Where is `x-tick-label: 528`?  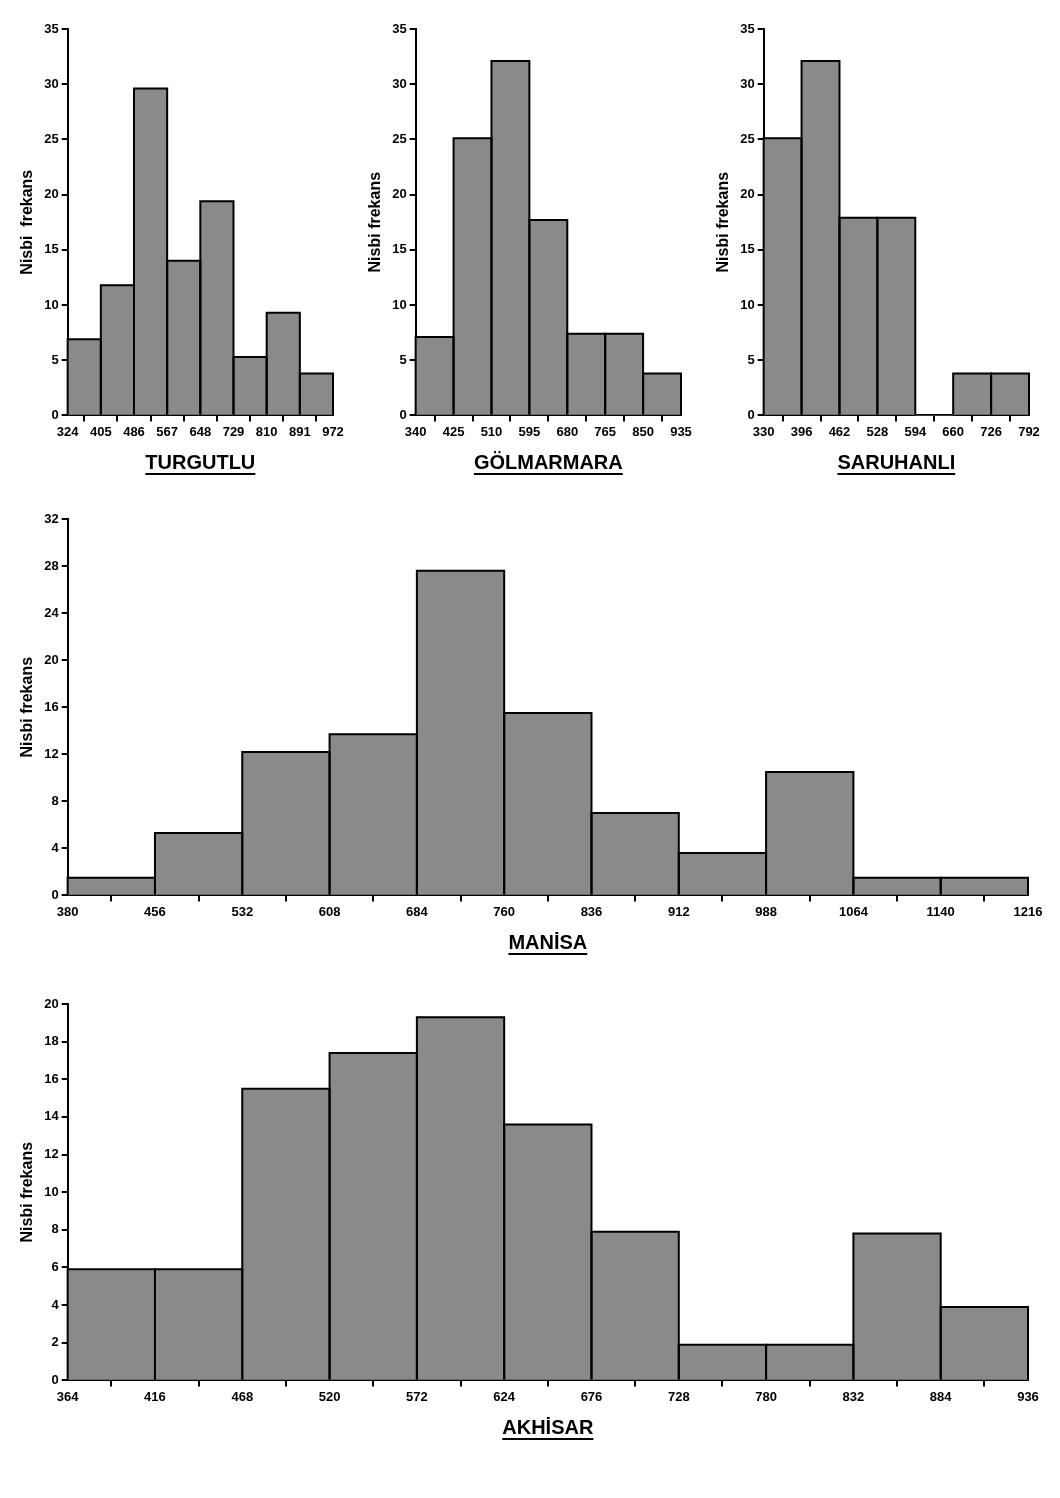
x-tick-label: 528 is located at coordinates (877, 431).